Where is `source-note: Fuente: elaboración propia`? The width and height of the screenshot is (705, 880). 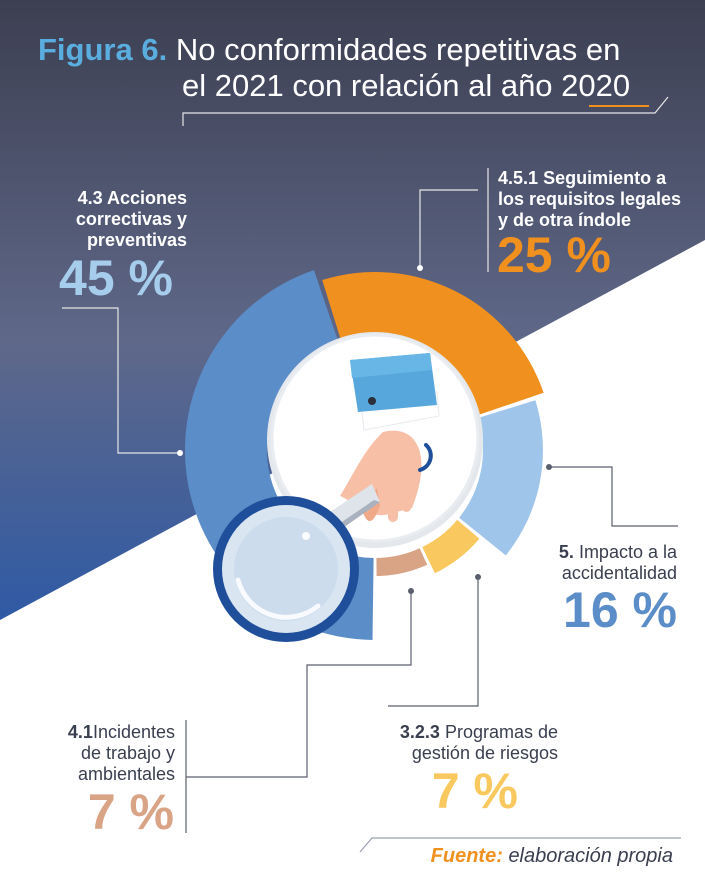 source-note: Fuente: elaboración propia is located at coordinates (552, 856).